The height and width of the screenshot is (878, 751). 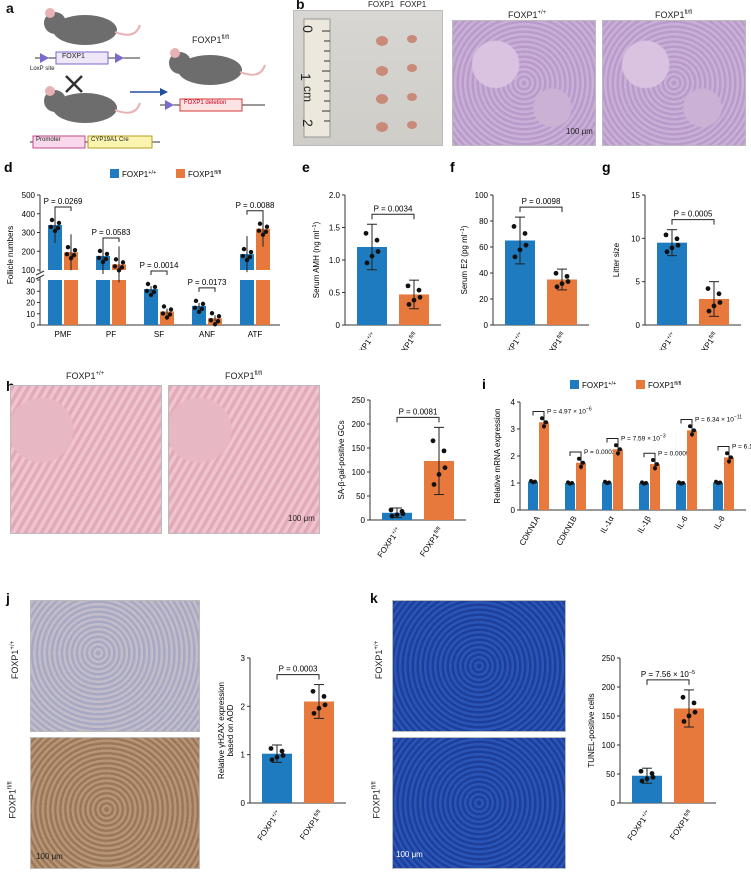 I want to click on ihc-wt-label: FOXP1+/+, so click(x=15, y=660).